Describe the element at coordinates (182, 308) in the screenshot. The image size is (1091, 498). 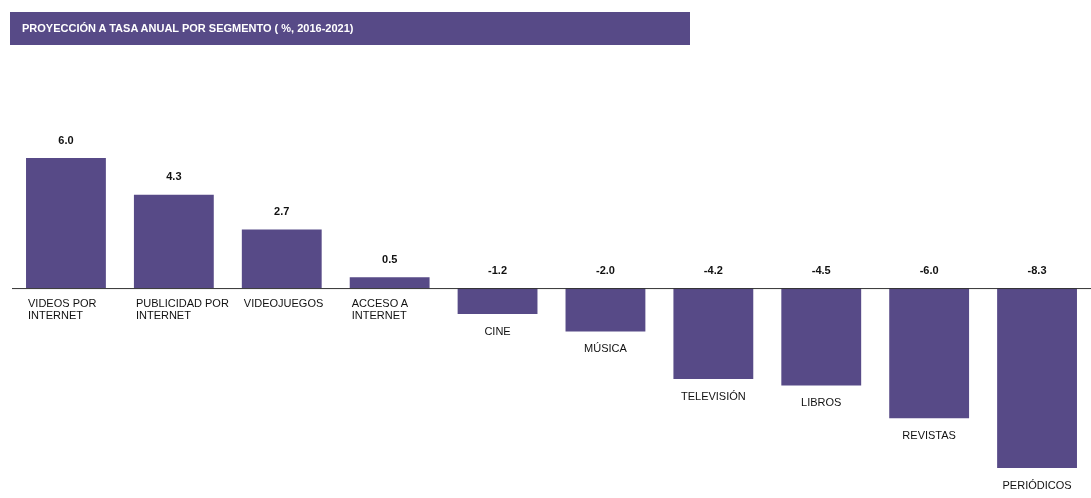
I see `x-tick-label: PUBLICIDAD POR INTERNET` at that location.